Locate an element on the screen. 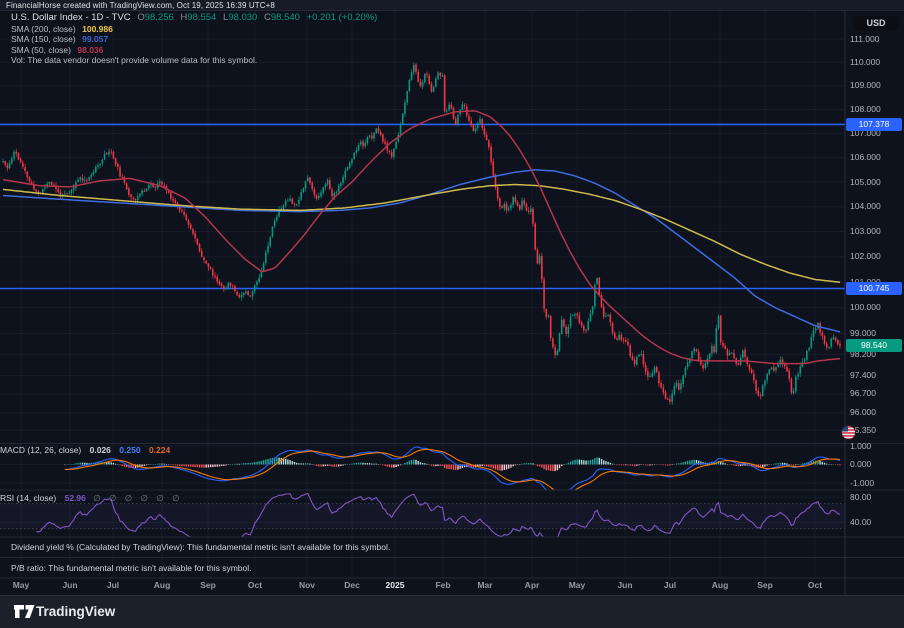  change-value: +0.201 (+0.20%) is located at coordinates (342, 17).